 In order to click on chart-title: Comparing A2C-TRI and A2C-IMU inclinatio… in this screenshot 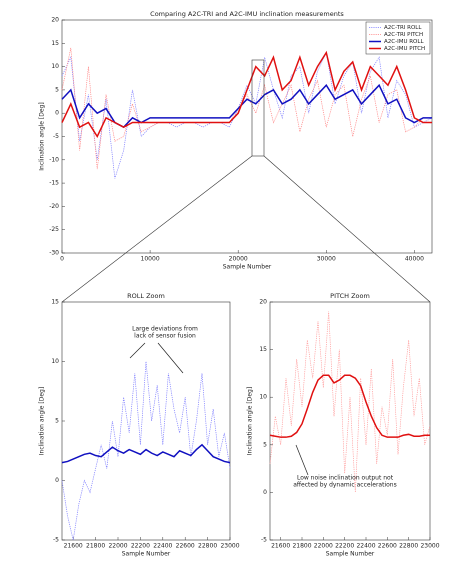, I will do `click(247, 14)`.